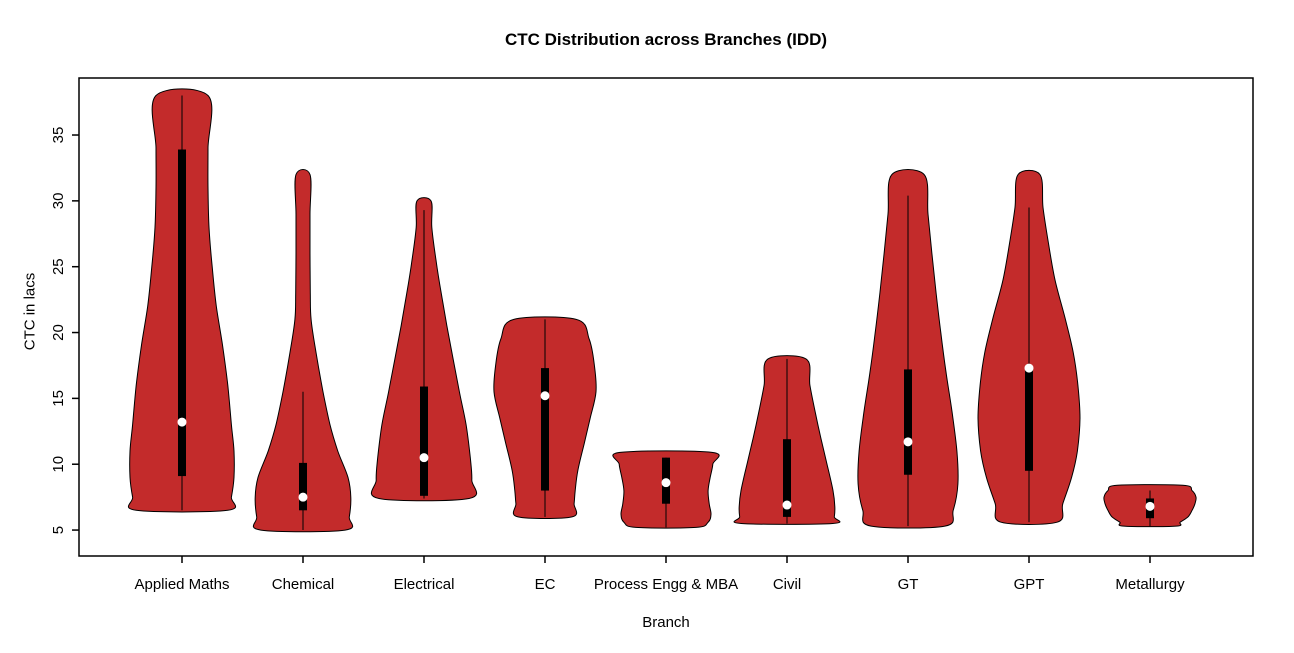 The height and width of the screenshot is (653, 1294). Describe the element at coordinates (181, 584) in the screenshot. I see `x-tick-label-applied-maths: Applied Maths` at that location.